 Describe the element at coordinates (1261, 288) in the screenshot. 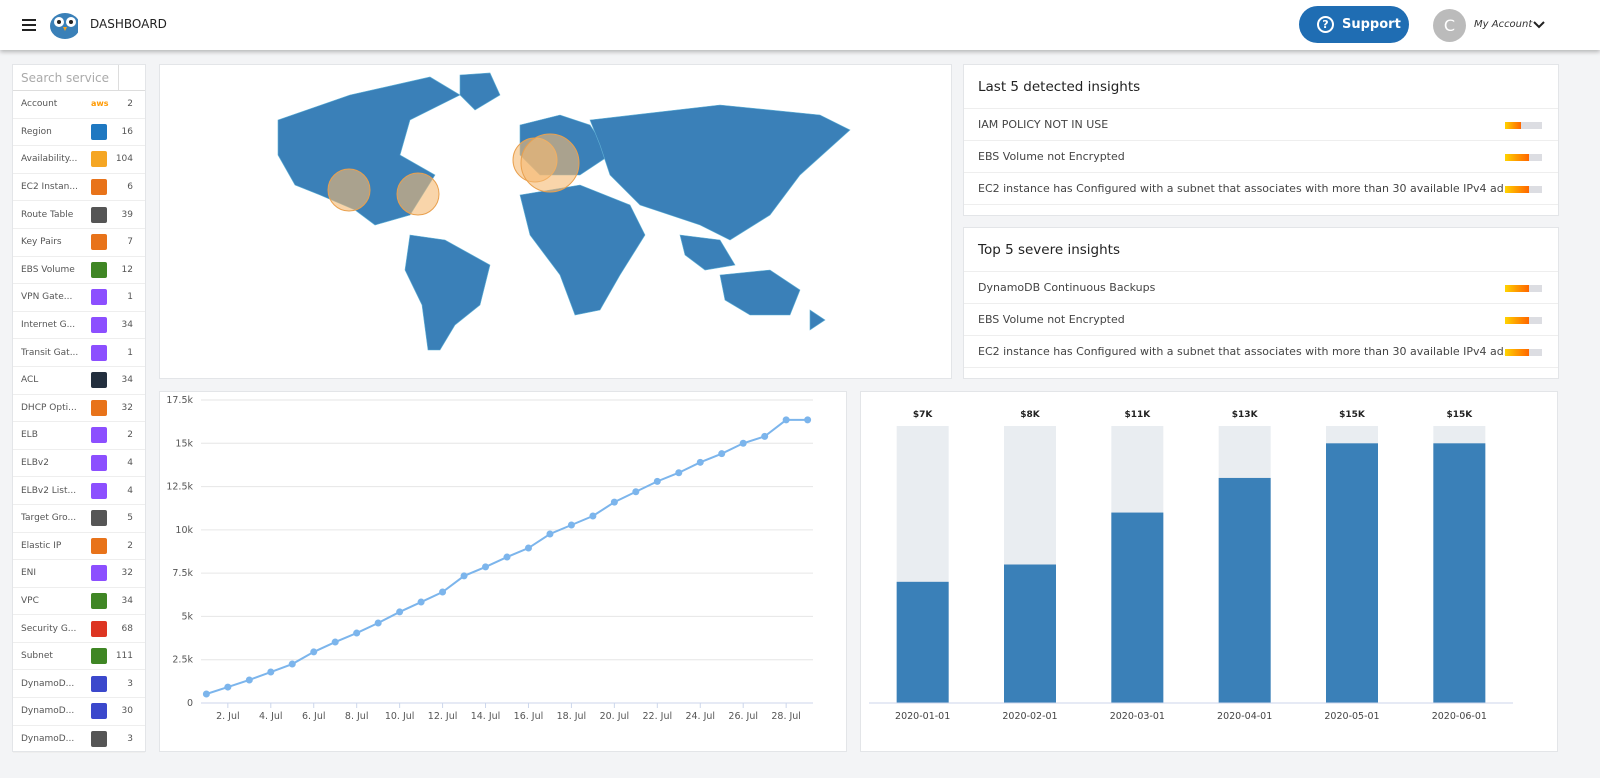

I see `insight-item: DynamoDB Continuous Backups` at that location.